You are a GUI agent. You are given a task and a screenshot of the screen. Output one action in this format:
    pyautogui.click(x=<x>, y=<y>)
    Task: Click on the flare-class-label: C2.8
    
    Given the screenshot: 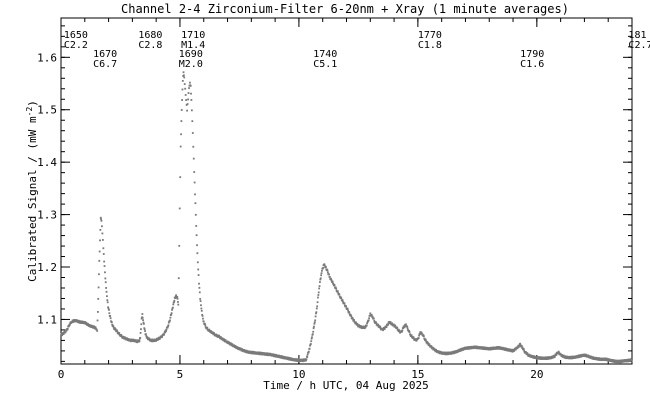 What is the action you would take?
    pyautogui.click(x=150, y=45)
    